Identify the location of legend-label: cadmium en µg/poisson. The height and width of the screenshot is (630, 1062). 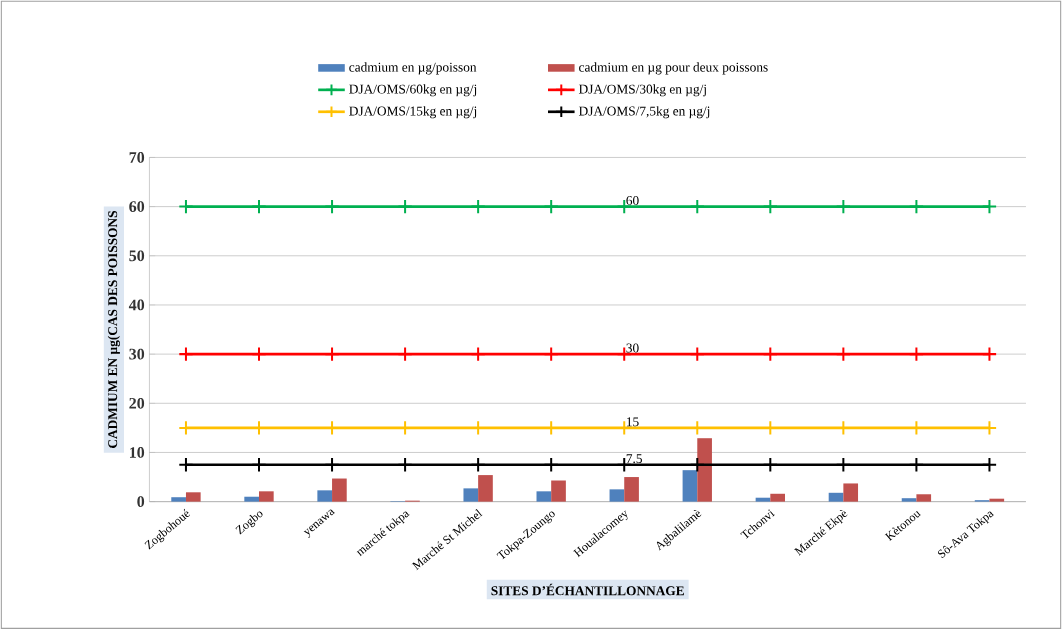
(413, 68).